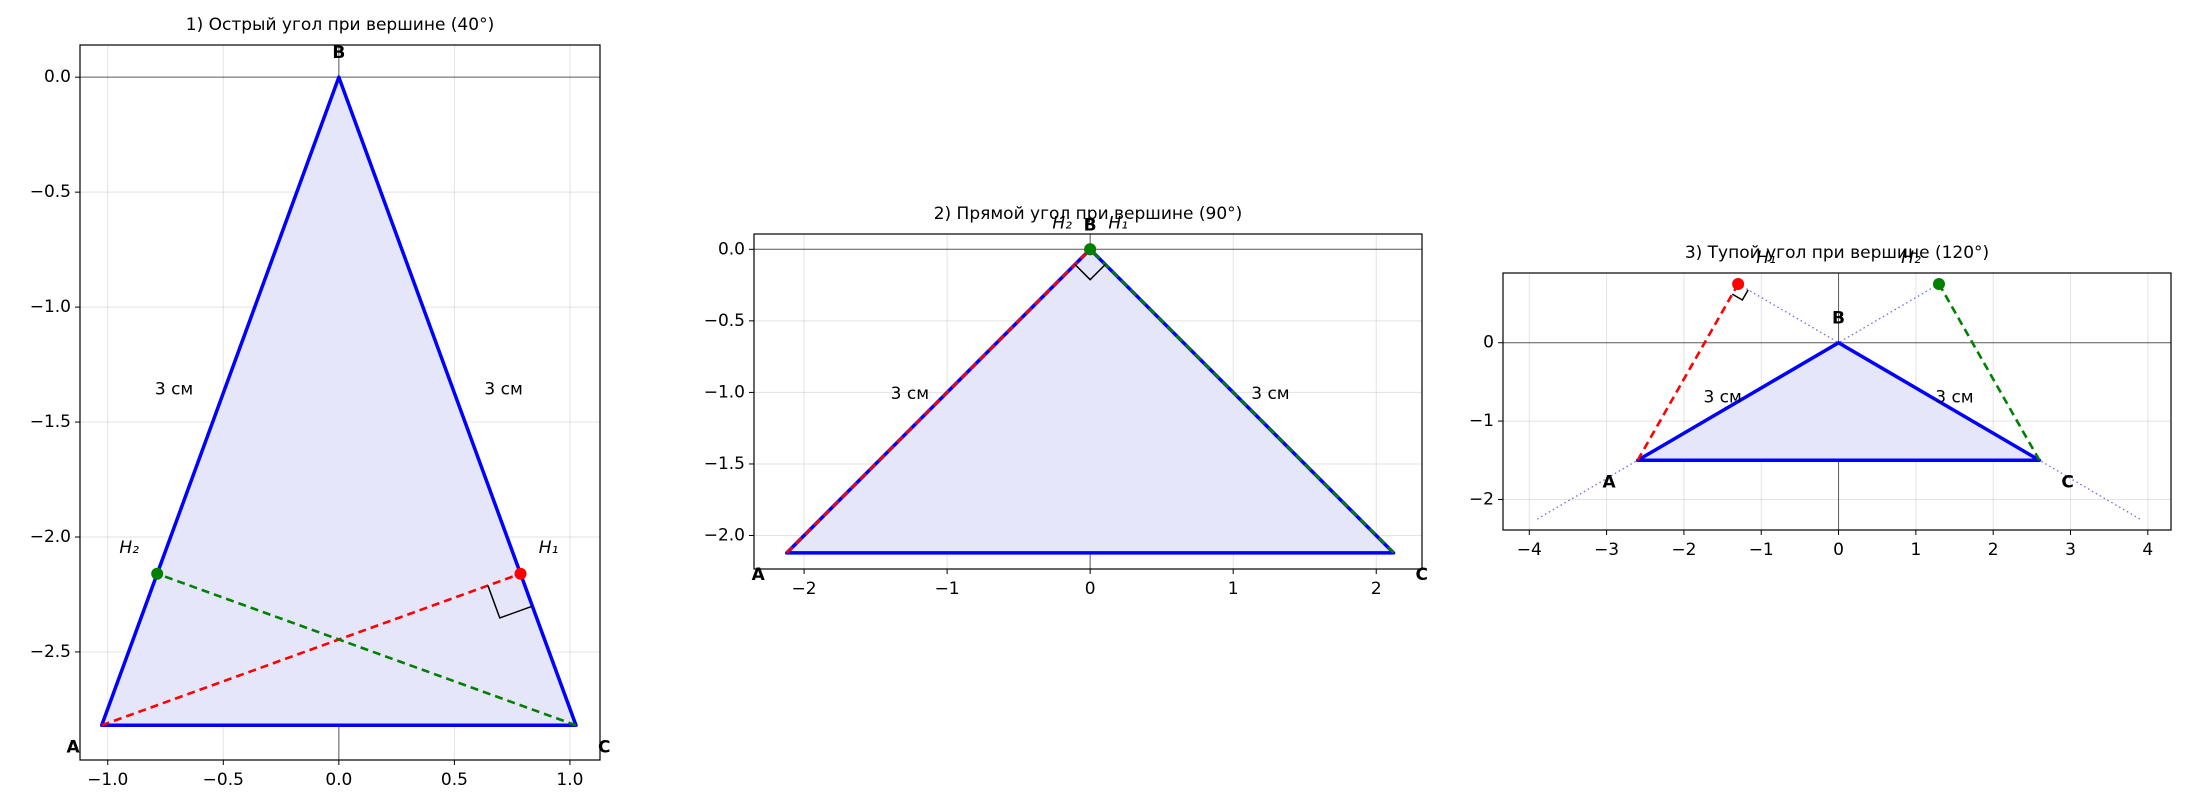  Describe the element at coordinates (2070, 550) in the screenshot. I see `x-tick-label: 3` at that location.